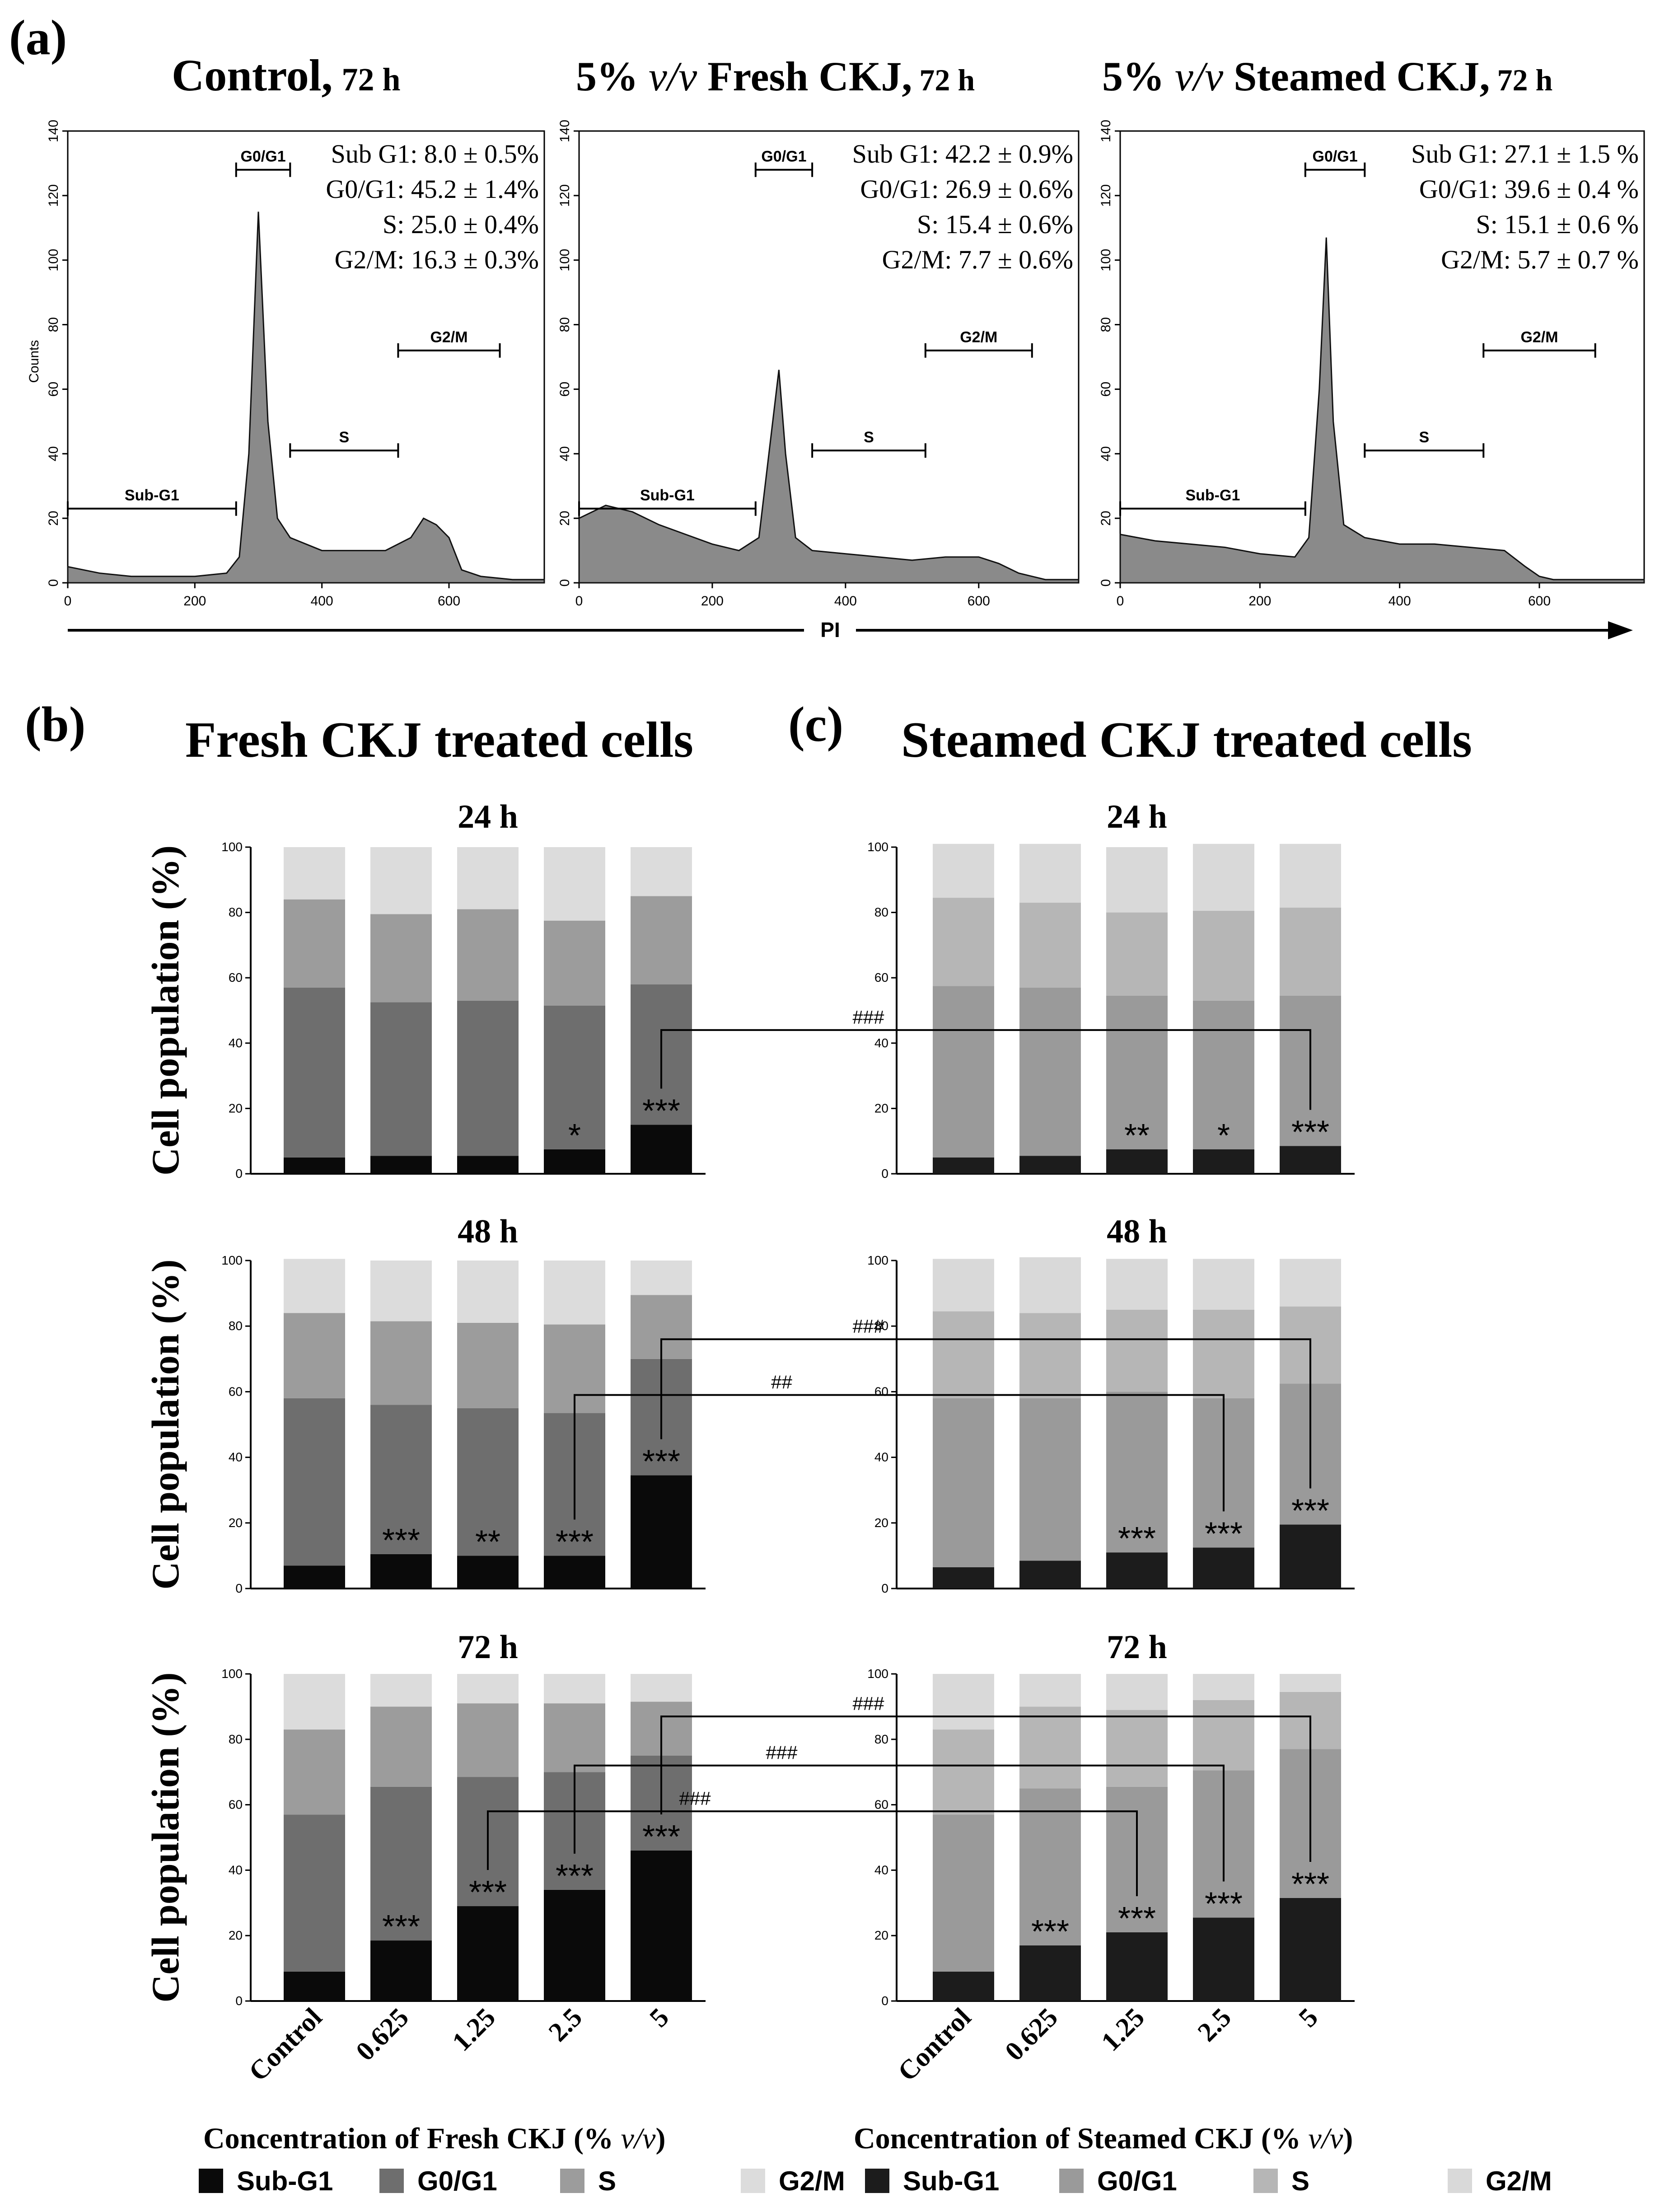 This screenshot has height=2212, width=1655. I want to click on legend-label: S, so click(607, 2181).